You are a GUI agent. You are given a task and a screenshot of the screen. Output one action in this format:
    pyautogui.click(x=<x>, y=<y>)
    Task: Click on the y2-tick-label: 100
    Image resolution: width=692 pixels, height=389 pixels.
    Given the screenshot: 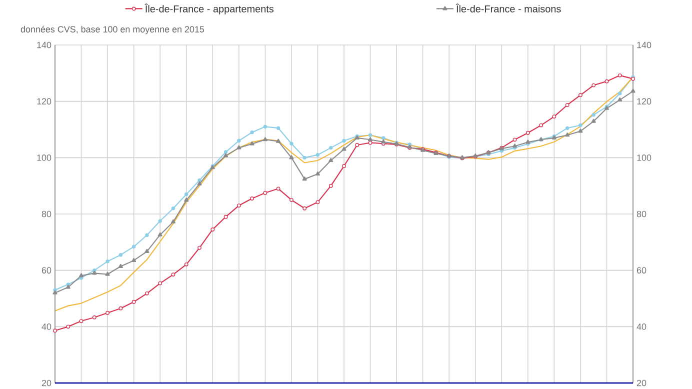 What is the action you would take?
    pyautogui.click(x=644, y=157)
    